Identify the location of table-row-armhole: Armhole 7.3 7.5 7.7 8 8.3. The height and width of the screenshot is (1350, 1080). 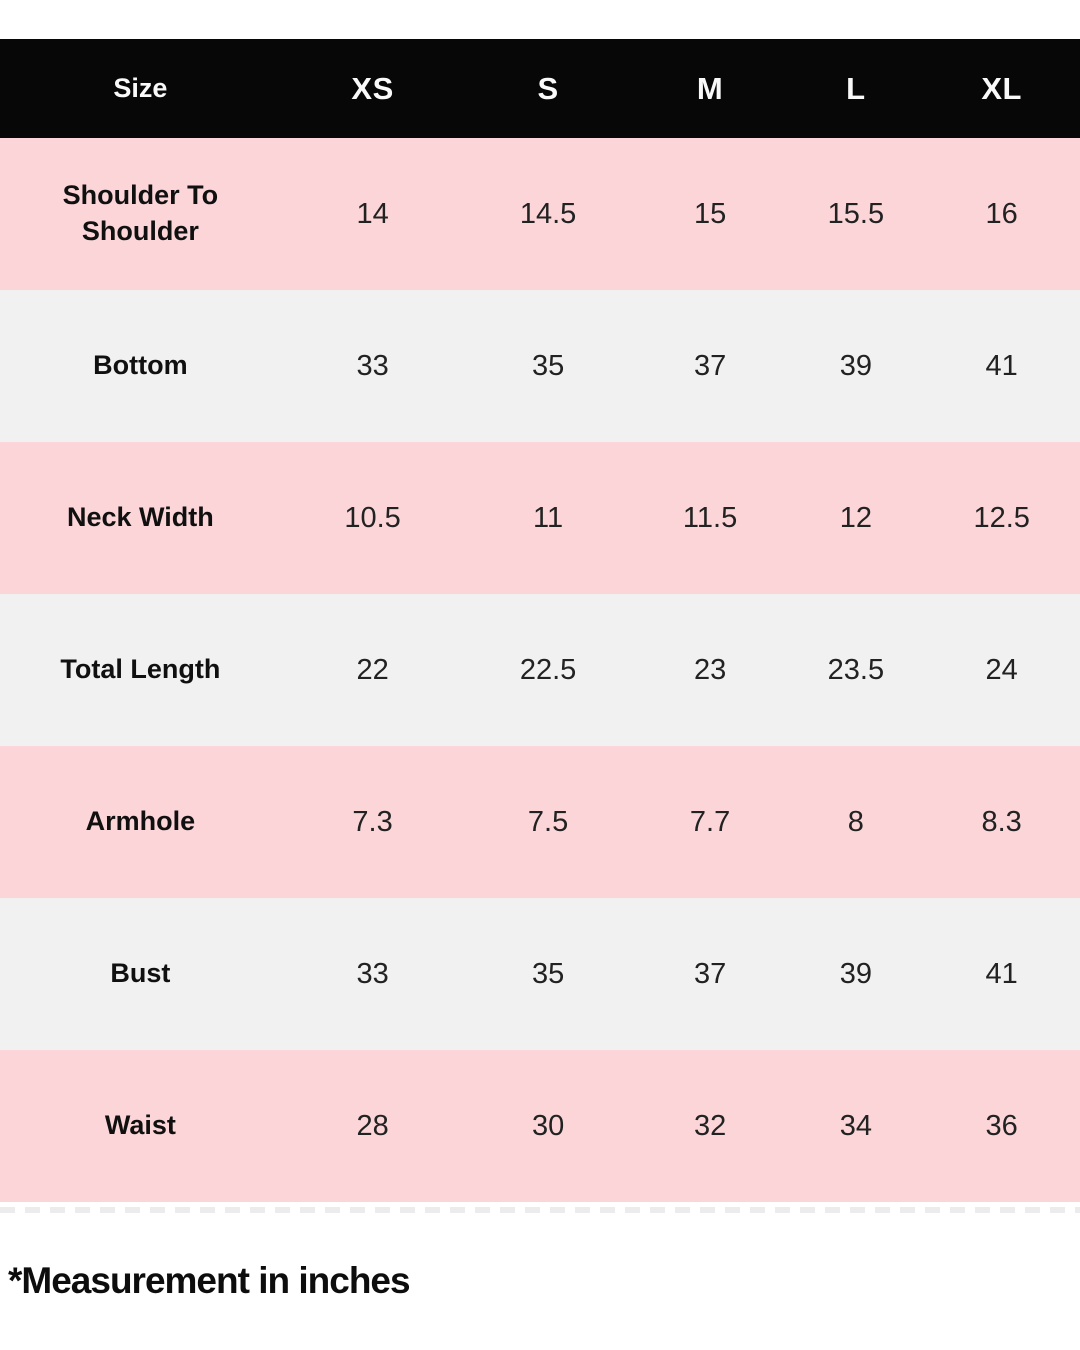
(540, 822).